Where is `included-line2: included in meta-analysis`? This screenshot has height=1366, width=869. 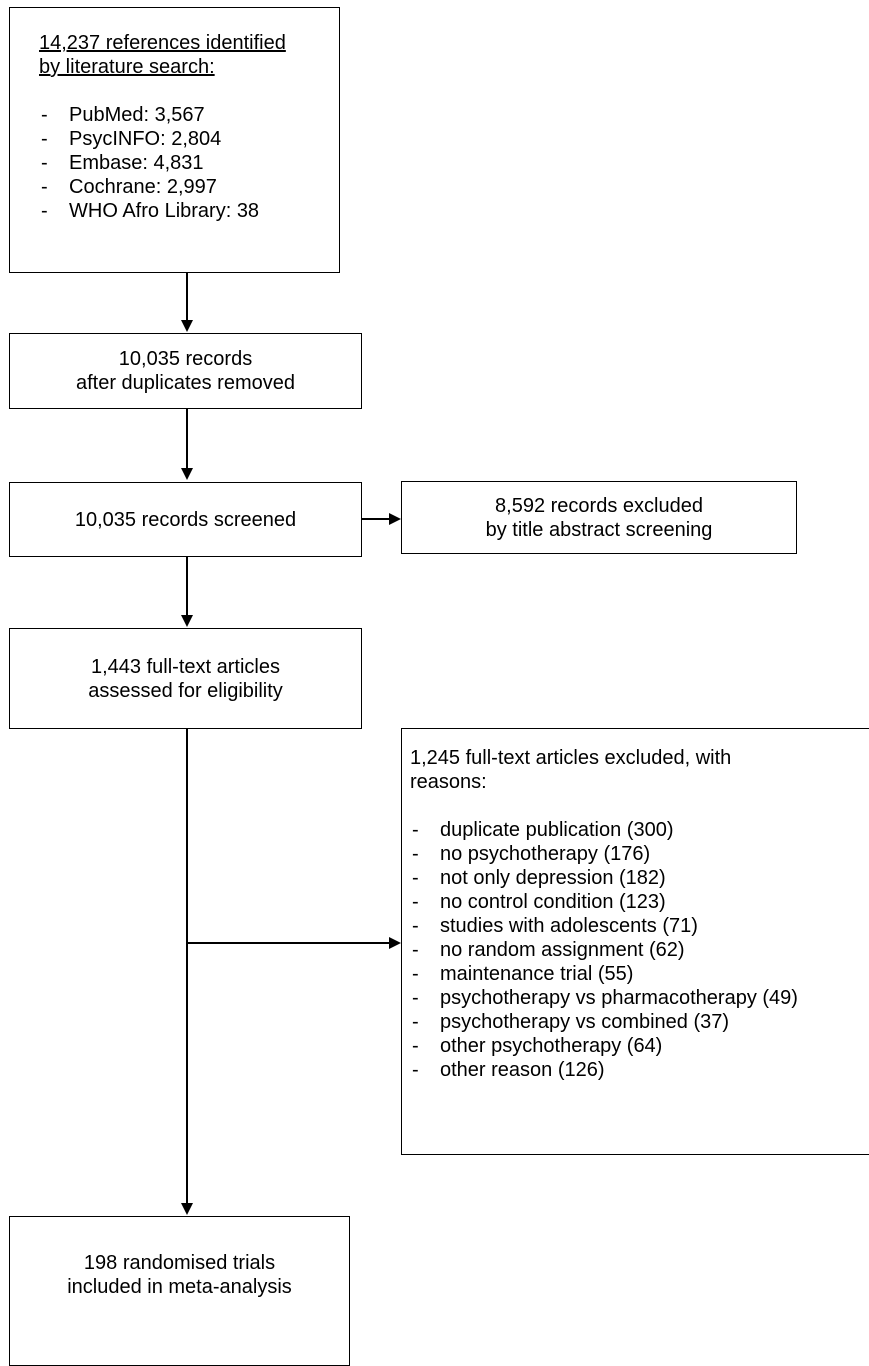 included-line2: included in meta-analysis is located at coordinates (179, 1287).